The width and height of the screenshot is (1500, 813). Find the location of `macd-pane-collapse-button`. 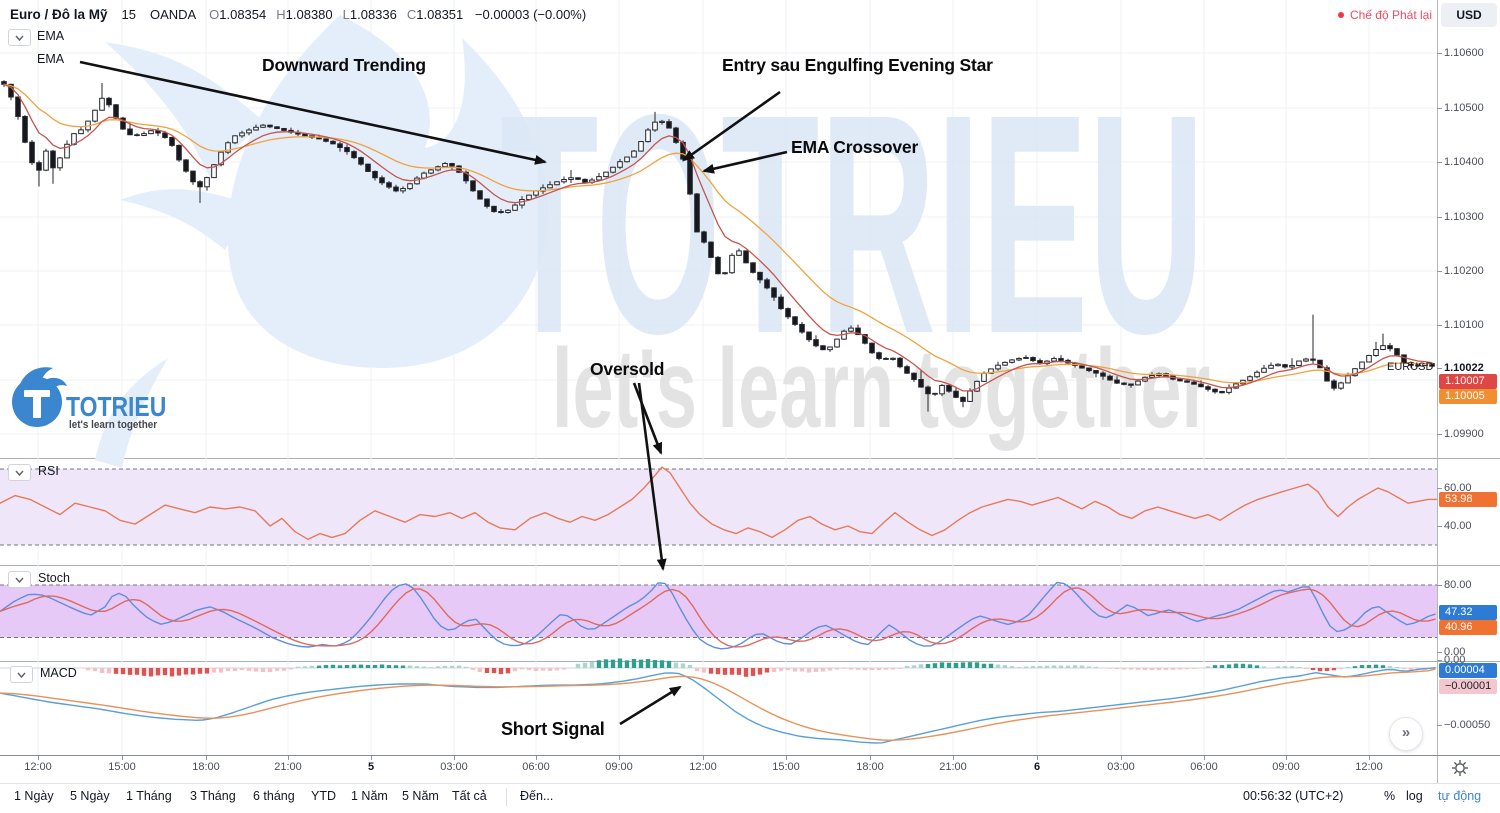

macd-pane-collapse-button is located at coordinates (21, 674).